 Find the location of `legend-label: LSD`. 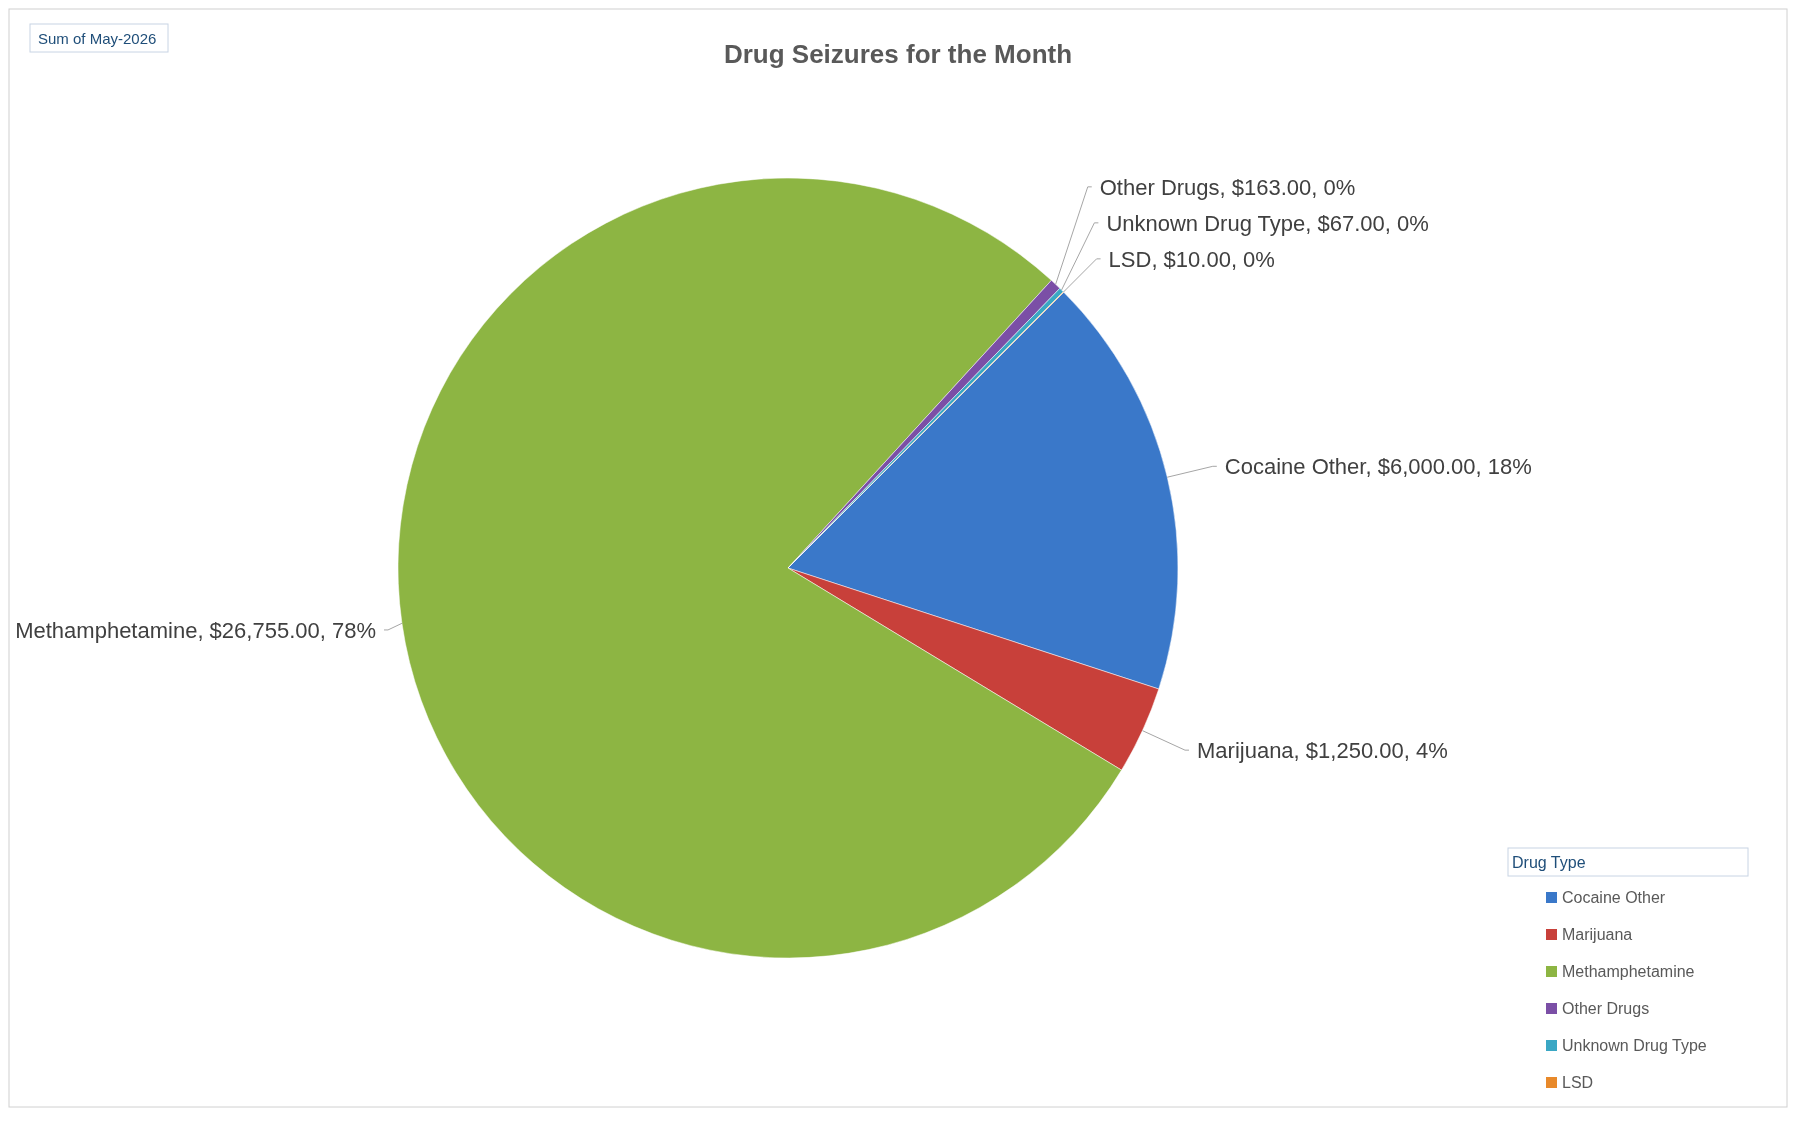

legend-label: LSD is located at coordinates (1578, 1082).